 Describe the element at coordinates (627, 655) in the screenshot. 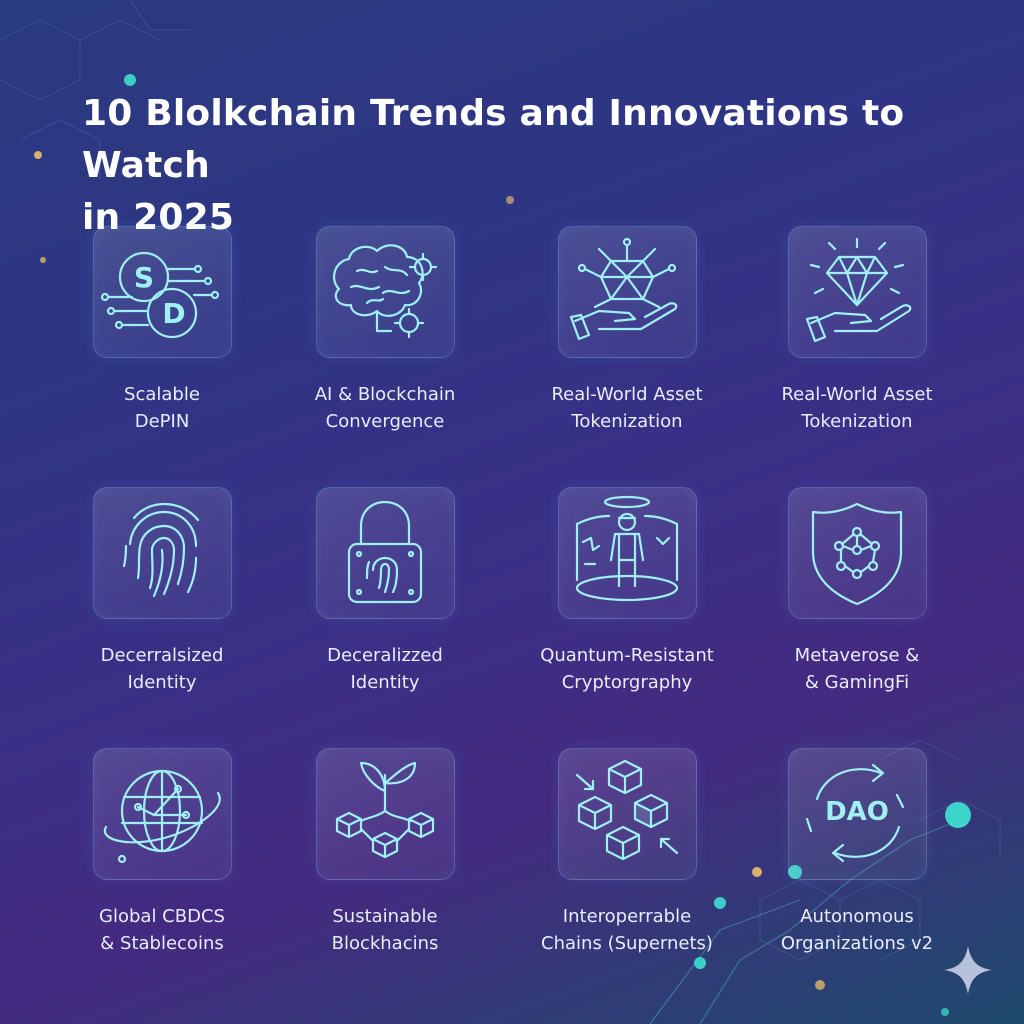

I see `card-label-line-1: Quantum-Resistant` at that location.